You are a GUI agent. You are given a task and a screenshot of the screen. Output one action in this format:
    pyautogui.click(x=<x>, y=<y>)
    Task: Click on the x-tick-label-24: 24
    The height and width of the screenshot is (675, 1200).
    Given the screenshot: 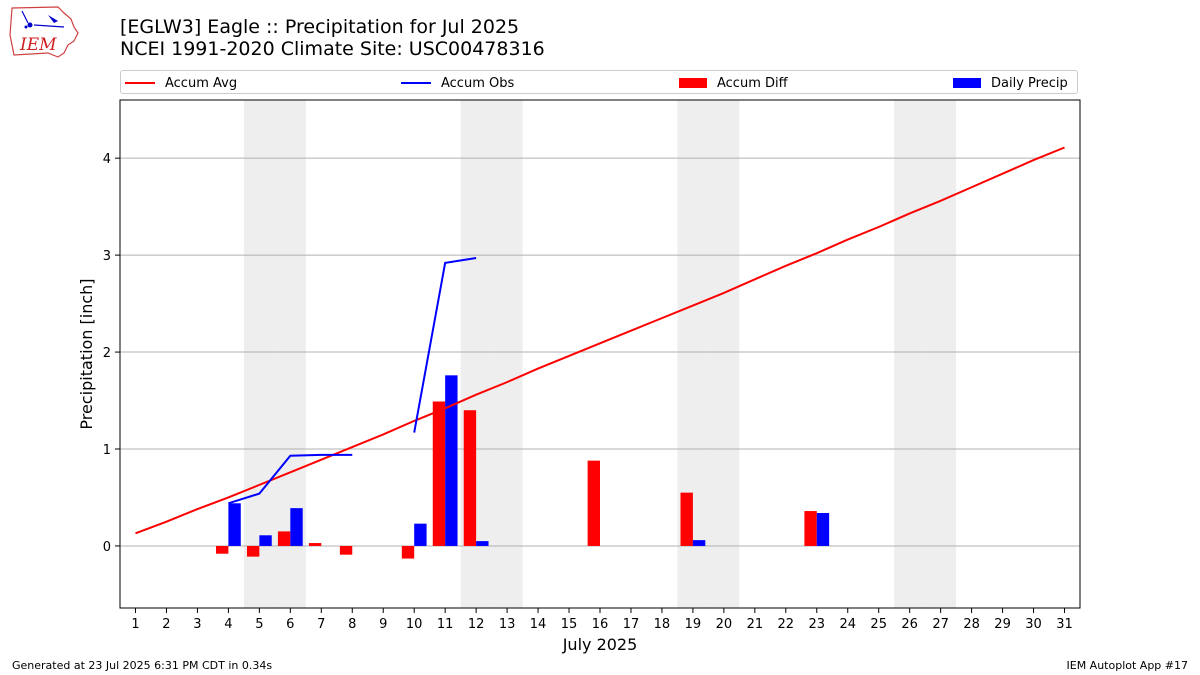 What is the action you would take?
    pyautogui.click(x=847, y=624)
    